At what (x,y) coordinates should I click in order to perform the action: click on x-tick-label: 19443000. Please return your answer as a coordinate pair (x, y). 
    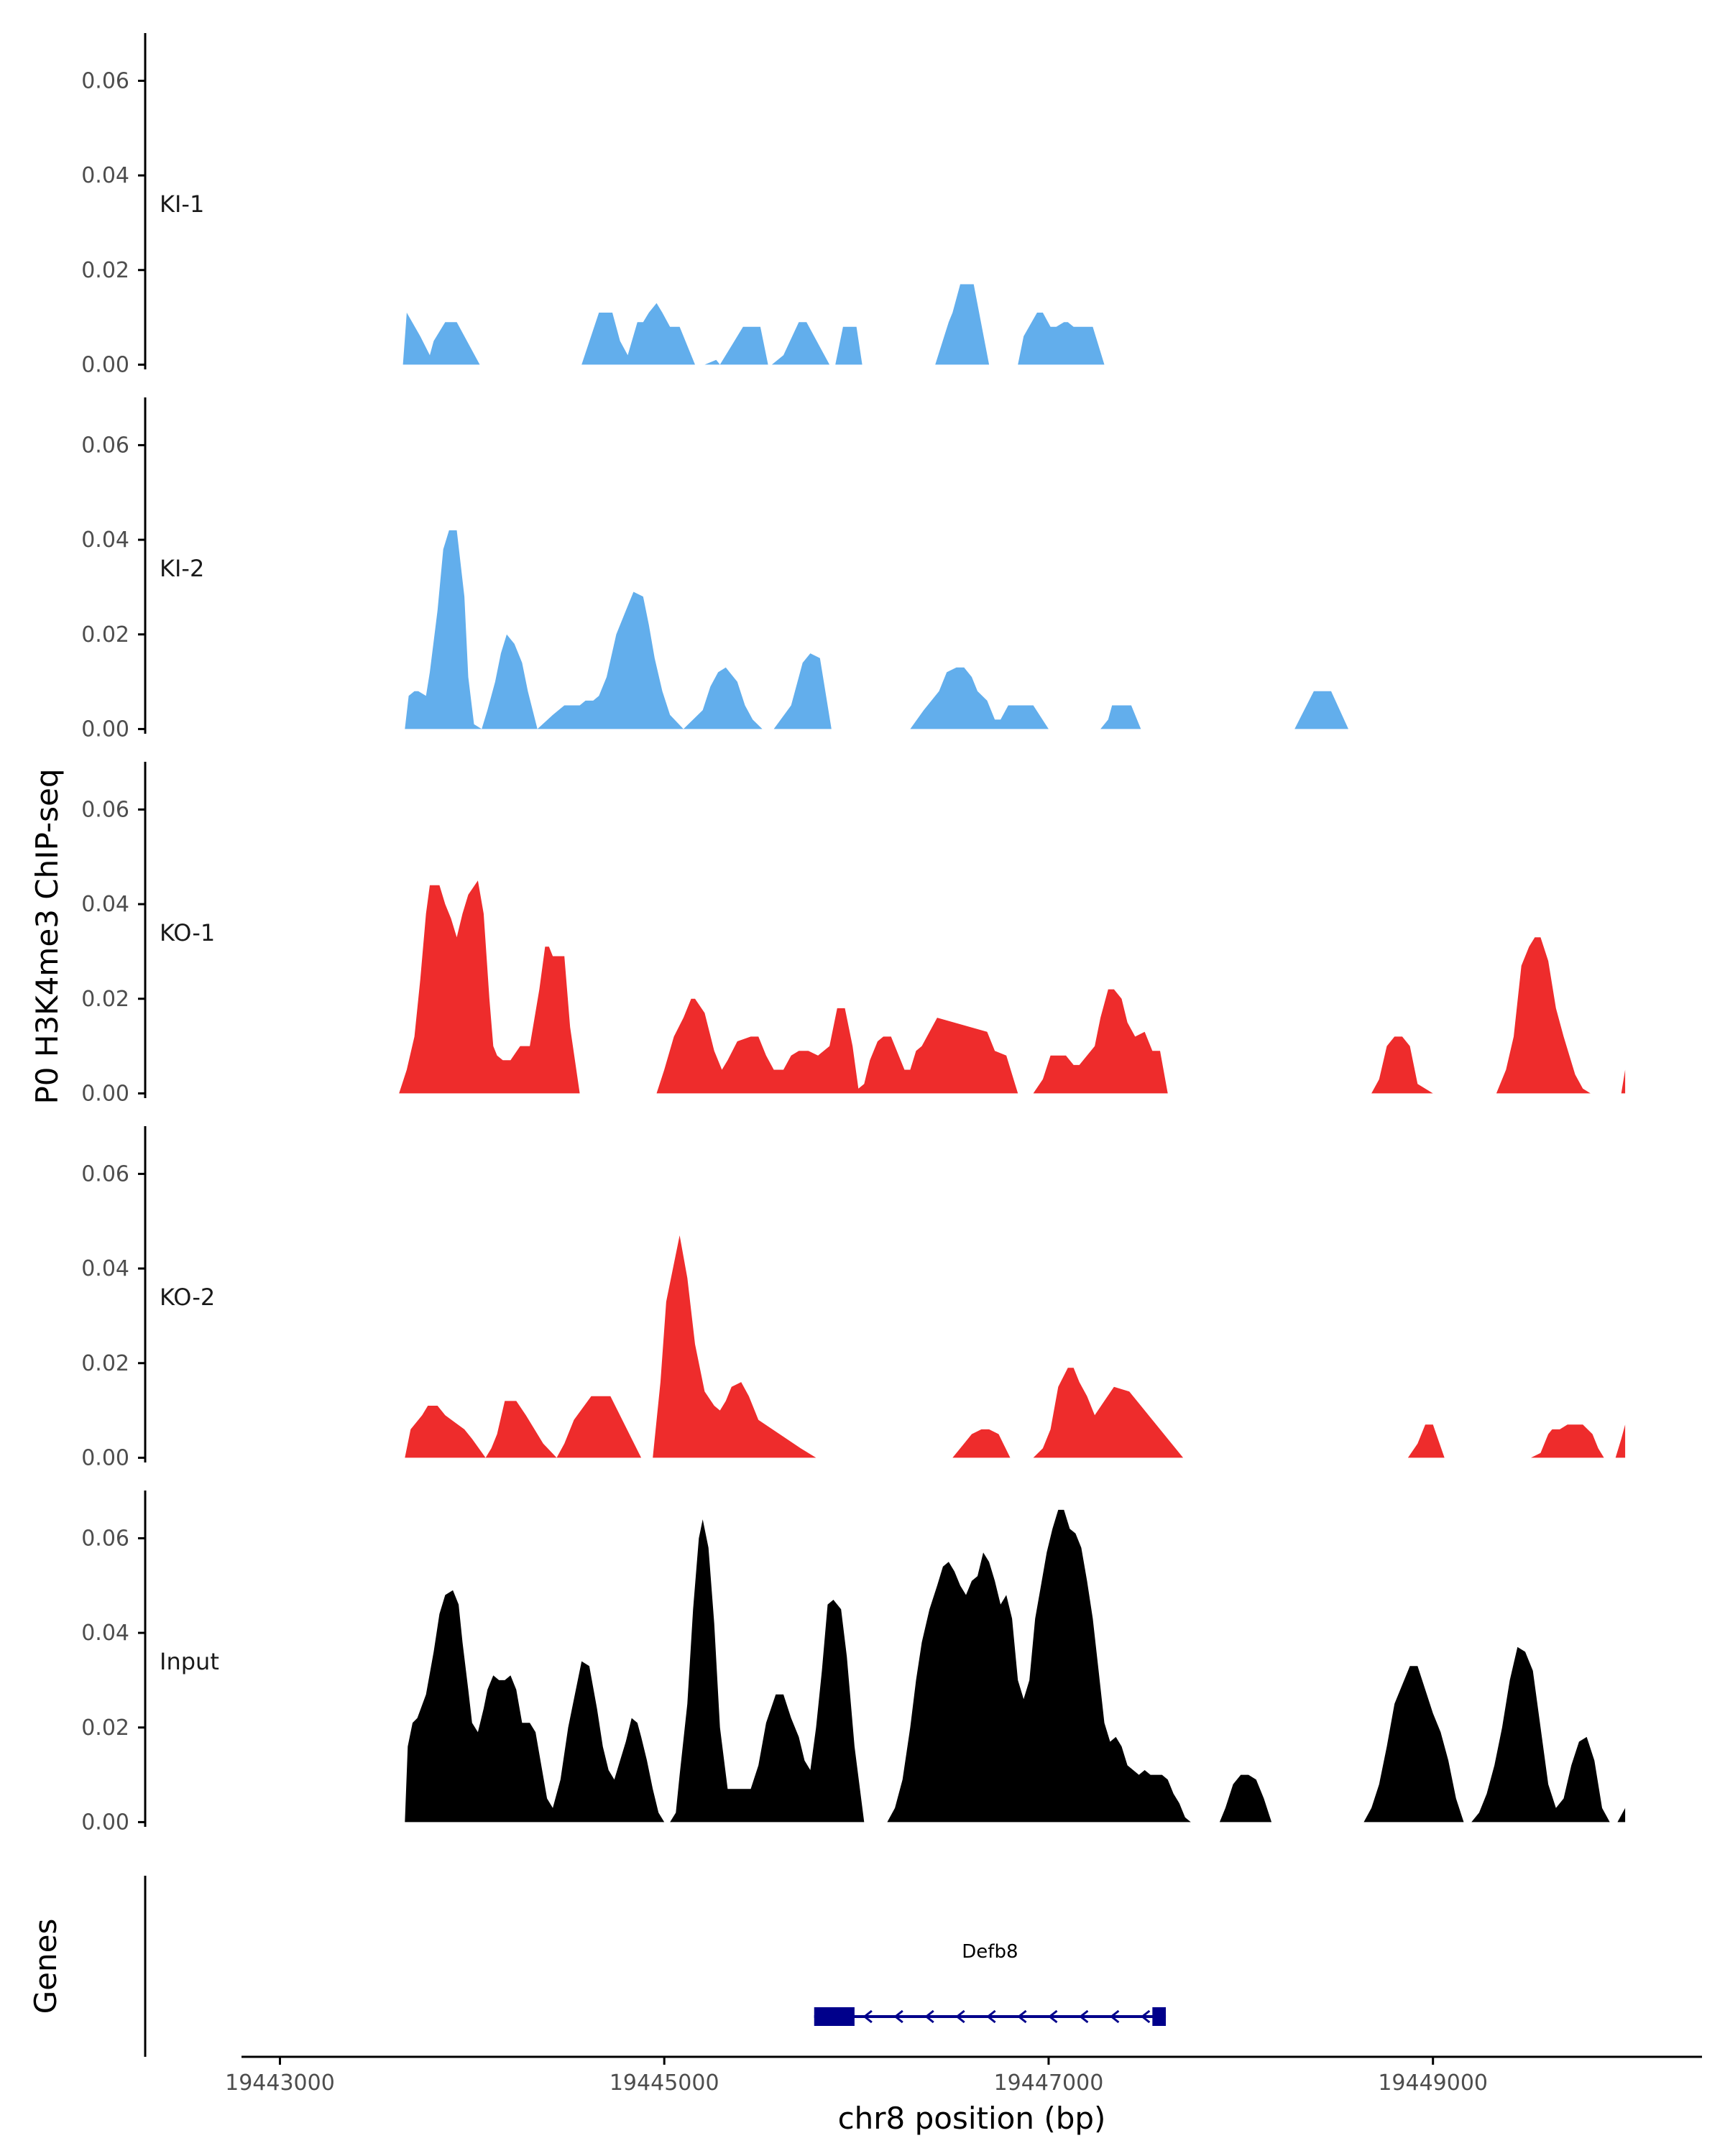
    Looking at the image, I should click on (280, 2083).